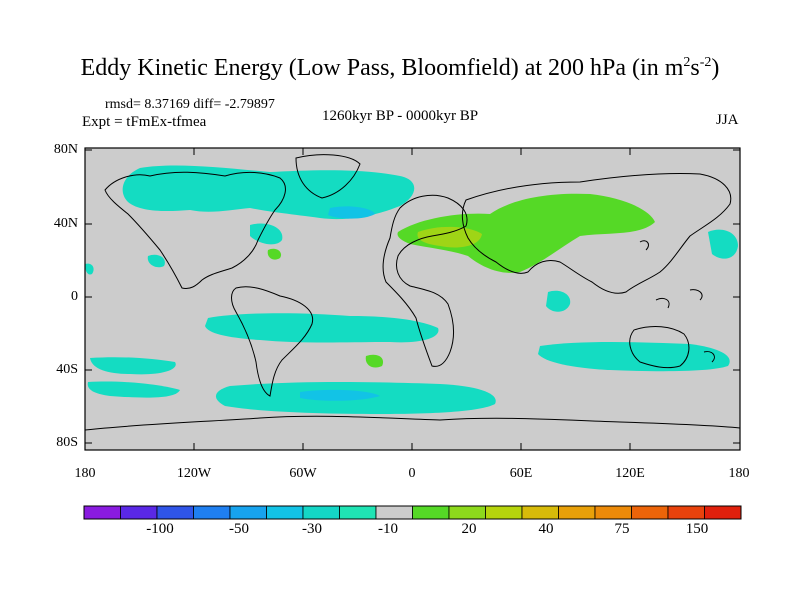  Describe the element at coordinates (194, 473) in the screenshot. I see `x-tick-label: 120W` at that location.